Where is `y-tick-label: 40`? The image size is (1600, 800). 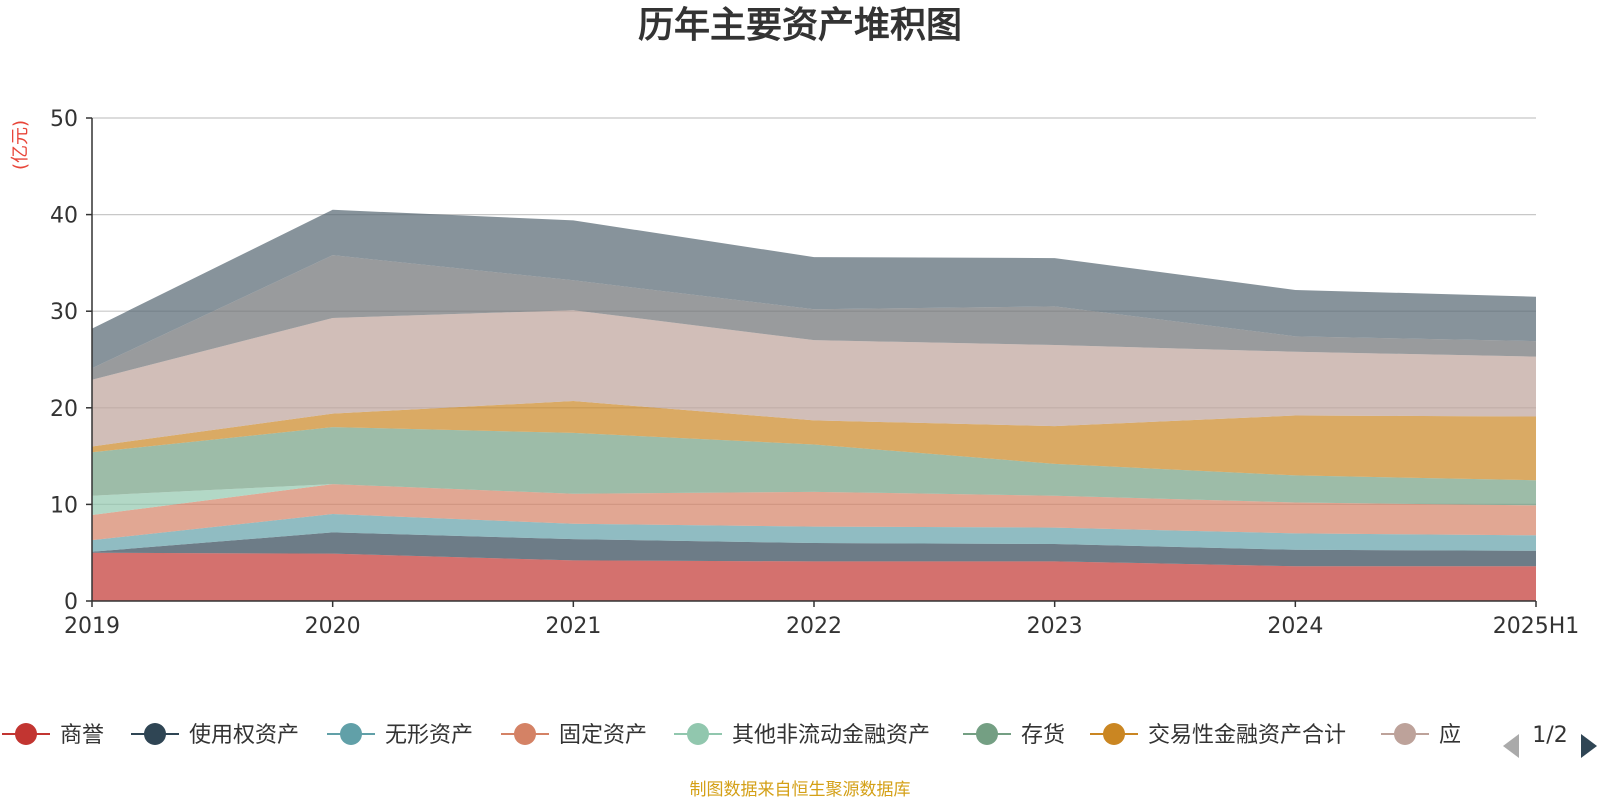
y-tick-label: 40 is located at coordinates (64, 216).